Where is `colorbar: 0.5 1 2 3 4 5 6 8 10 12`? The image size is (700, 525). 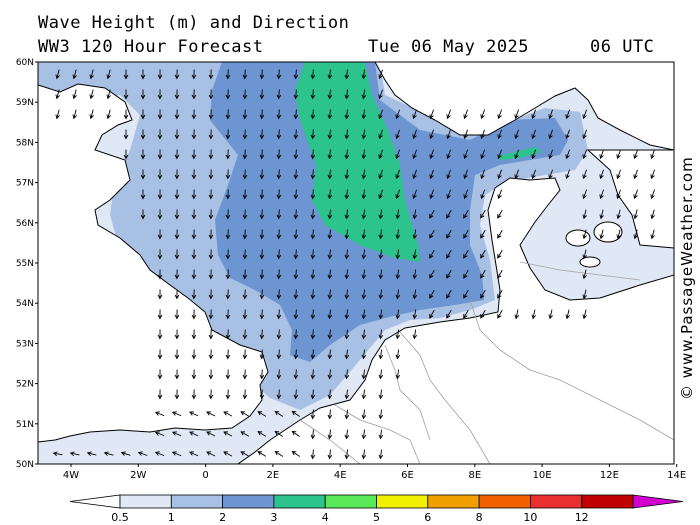
colorbar: 0.5 1 2 3 4 5 6 8 10 12 is located at coordinates (376, 509).